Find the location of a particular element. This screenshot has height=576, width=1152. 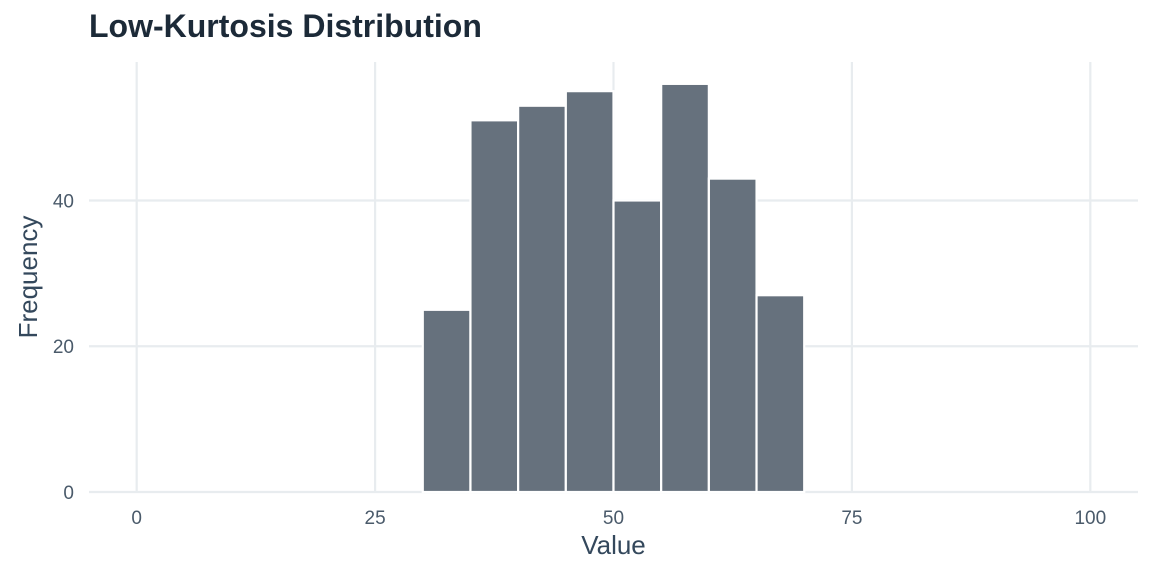

x-tick-label: 25 is located at coordinates (375, 518).